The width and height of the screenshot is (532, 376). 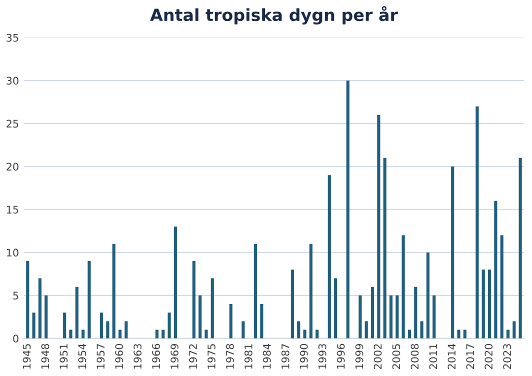 I want to click on x-tick-label: 1993, so click(x=322, y=356).